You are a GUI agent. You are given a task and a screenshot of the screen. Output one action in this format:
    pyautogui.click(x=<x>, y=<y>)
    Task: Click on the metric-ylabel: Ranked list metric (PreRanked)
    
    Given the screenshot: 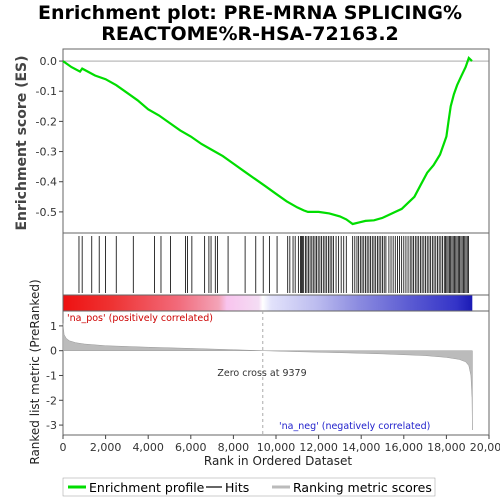 What is the action you would take?
    pyautogui.click(x=35, y=371)
    